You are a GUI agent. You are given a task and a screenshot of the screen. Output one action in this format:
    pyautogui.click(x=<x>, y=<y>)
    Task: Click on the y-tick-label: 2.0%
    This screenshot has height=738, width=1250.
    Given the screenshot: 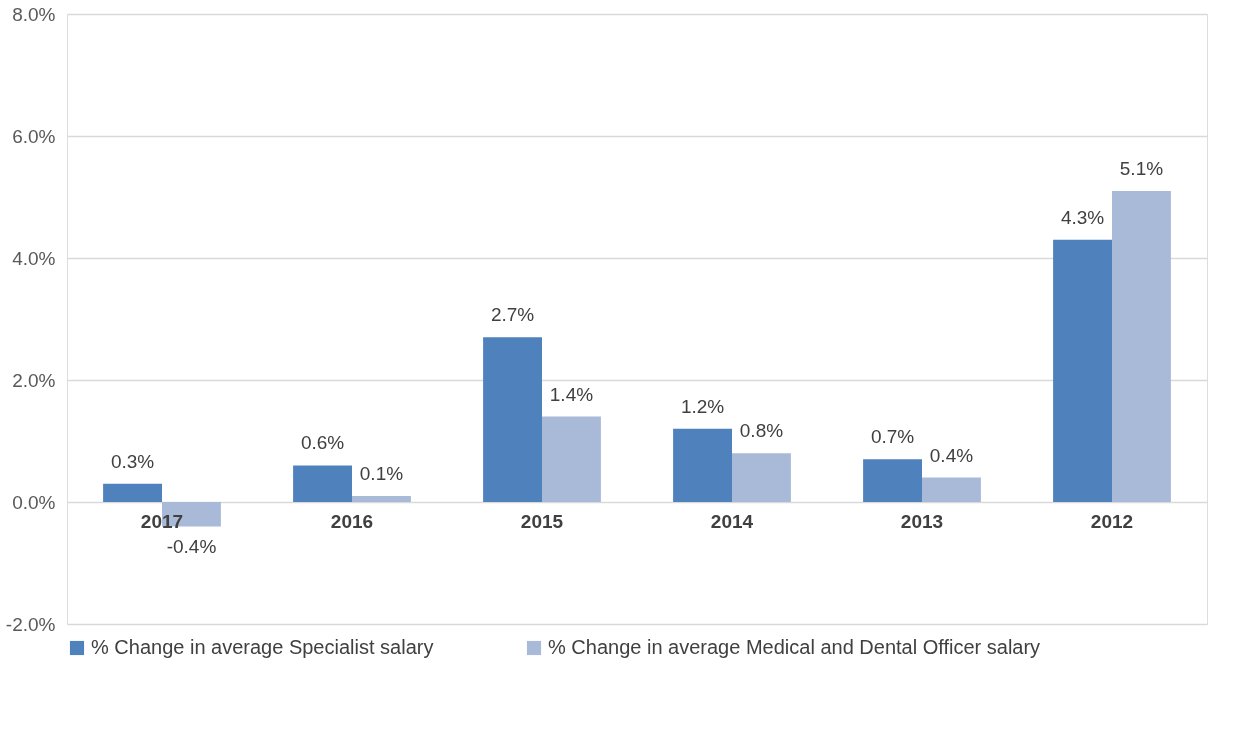 What is the action you would take?
    pyautogui.click(x=34, y=380)
    